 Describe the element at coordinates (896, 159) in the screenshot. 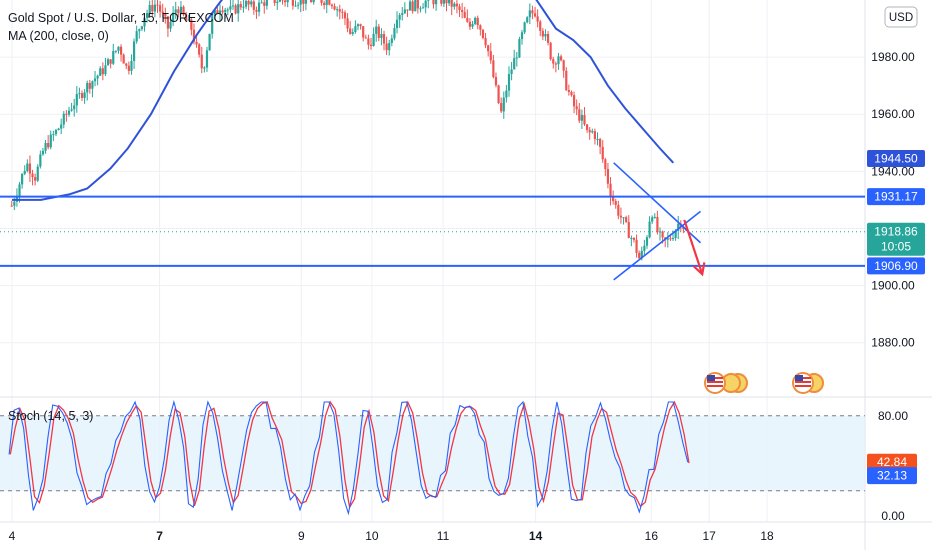

I see `ma-value-label: 1944.50` at that location.